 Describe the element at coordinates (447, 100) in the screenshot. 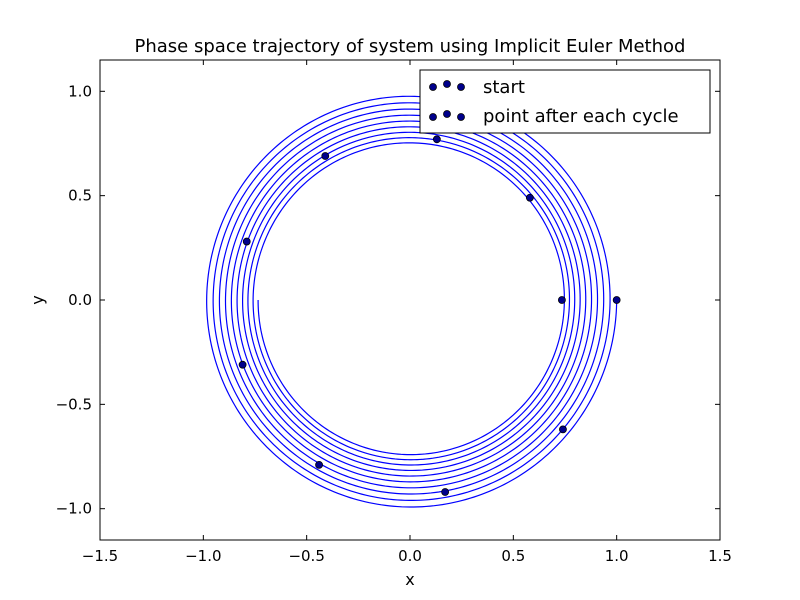

I see `legend-markers` at that location.